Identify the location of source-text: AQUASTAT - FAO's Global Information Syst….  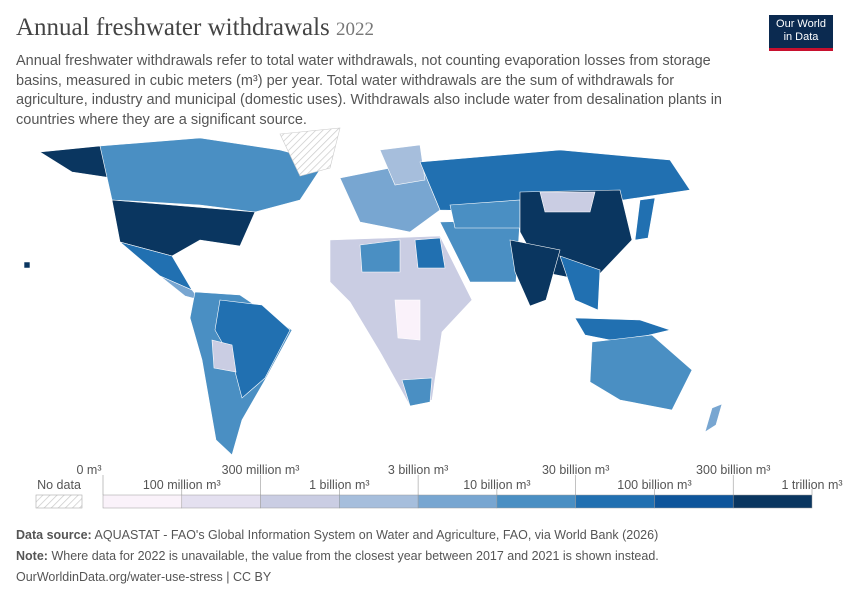
(376, 535).